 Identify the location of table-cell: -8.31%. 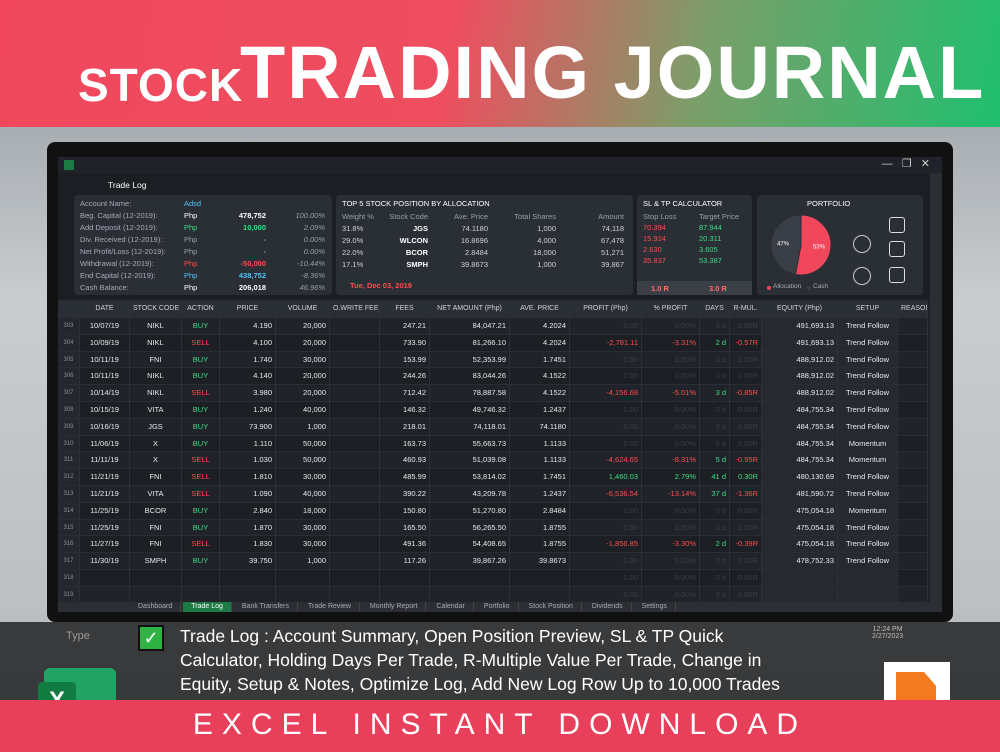
(671, 461).